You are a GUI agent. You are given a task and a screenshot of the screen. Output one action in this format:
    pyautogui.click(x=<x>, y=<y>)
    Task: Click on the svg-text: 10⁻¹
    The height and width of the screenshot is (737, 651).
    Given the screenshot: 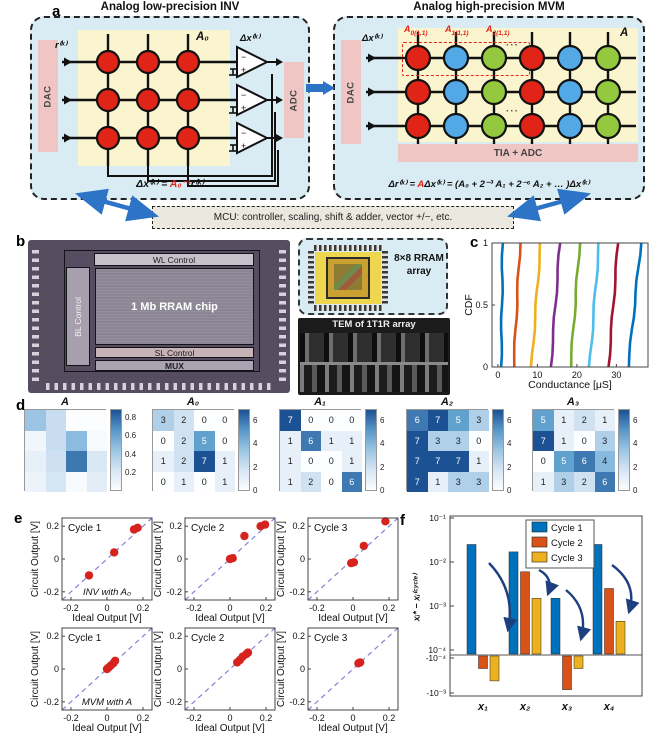 What is the action you would take?
    pyautogui.click(x=437, y=518)
    